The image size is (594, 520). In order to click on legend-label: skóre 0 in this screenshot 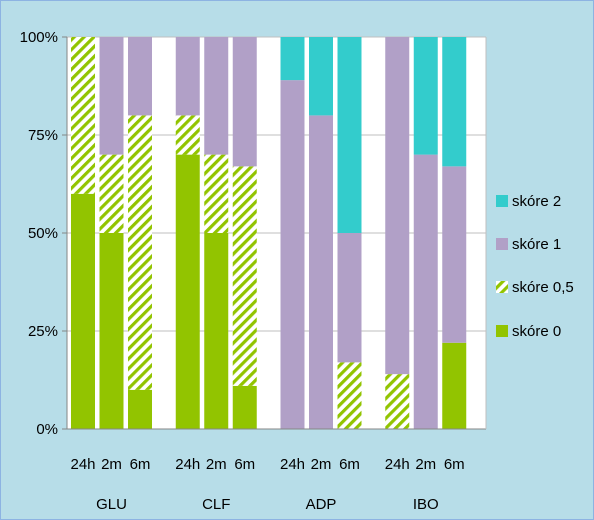, I will do `click(536, 331)`.